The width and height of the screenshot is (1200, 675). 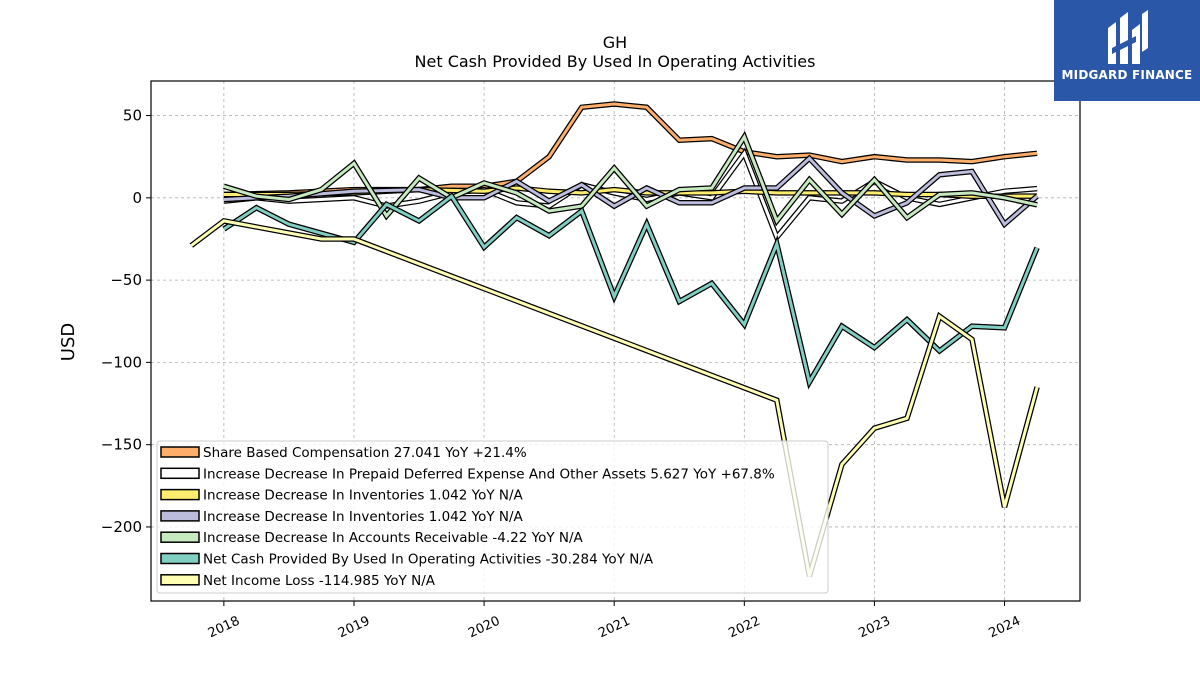 I want to click on y-tick-label: 50, so click(x=132, y=116).